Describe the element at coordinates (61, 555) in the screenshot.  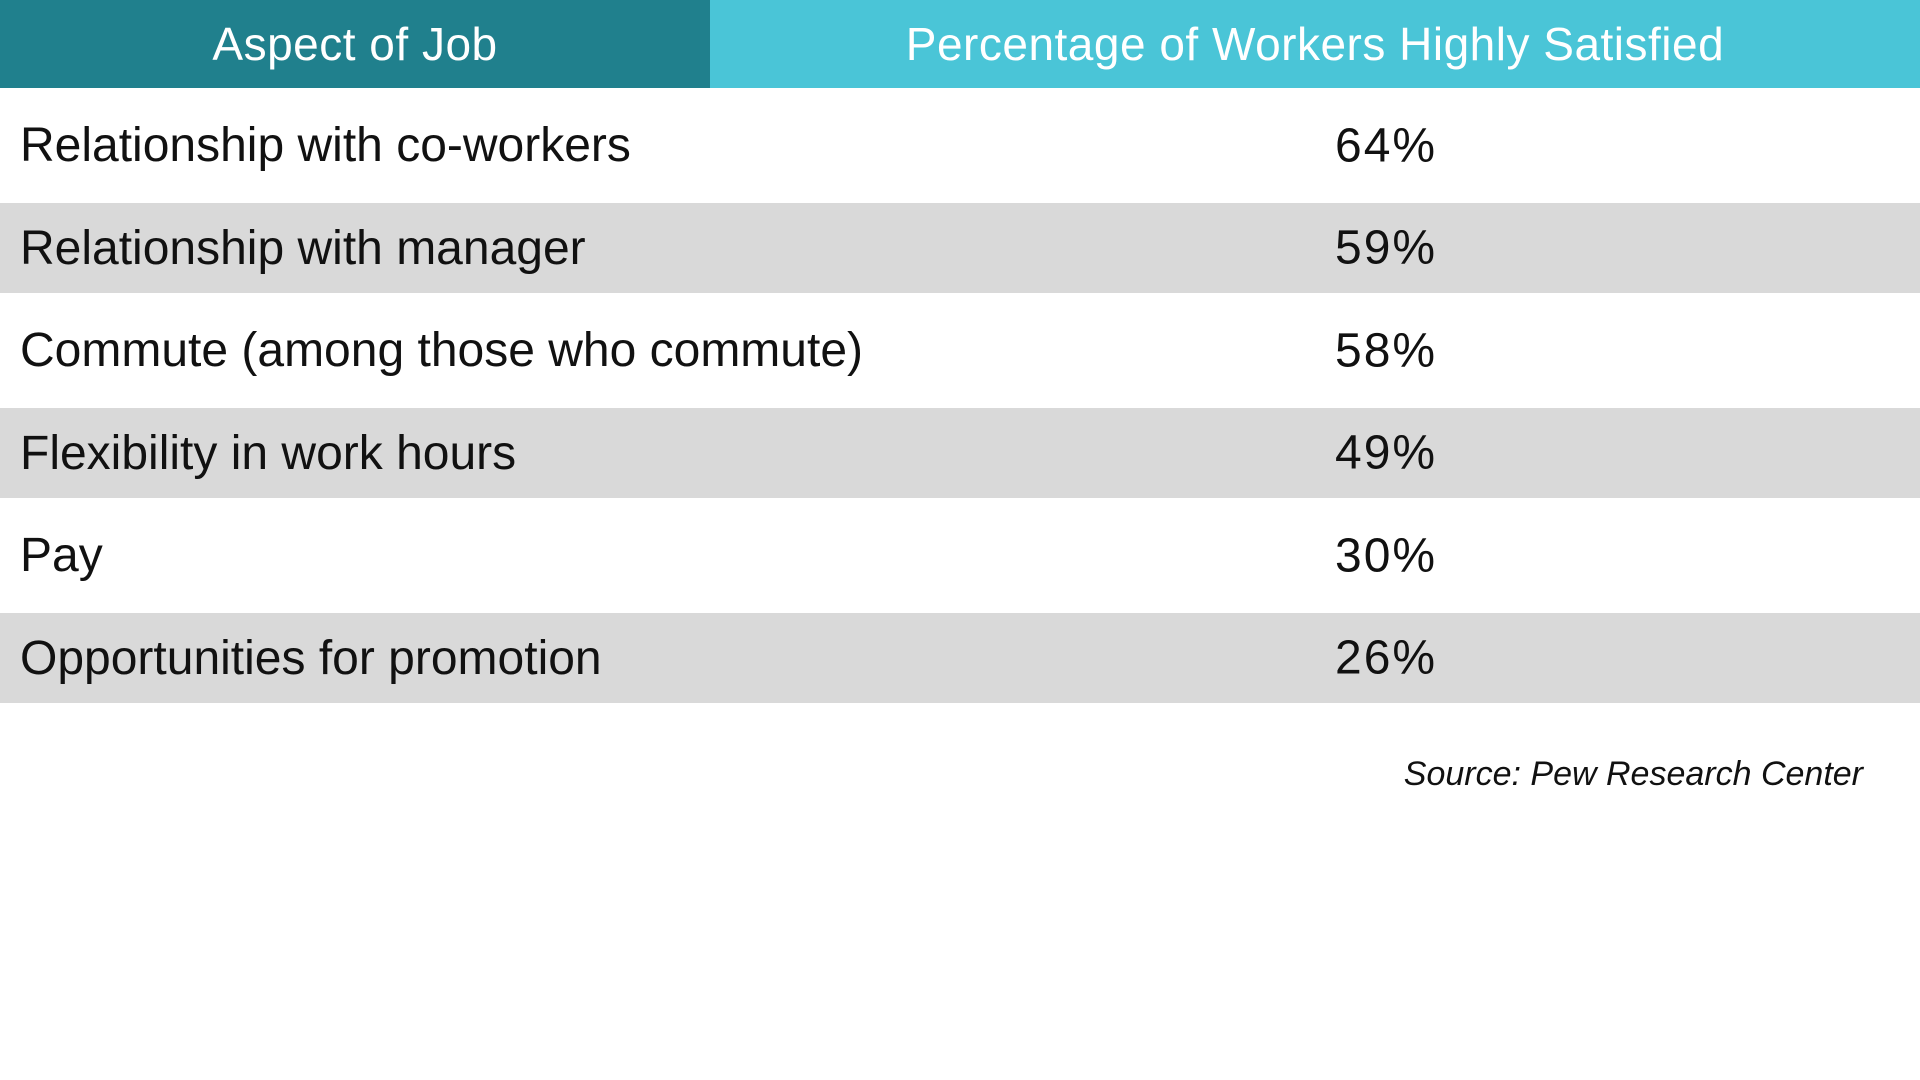
I see `aspect-cell: Pay` at that location.